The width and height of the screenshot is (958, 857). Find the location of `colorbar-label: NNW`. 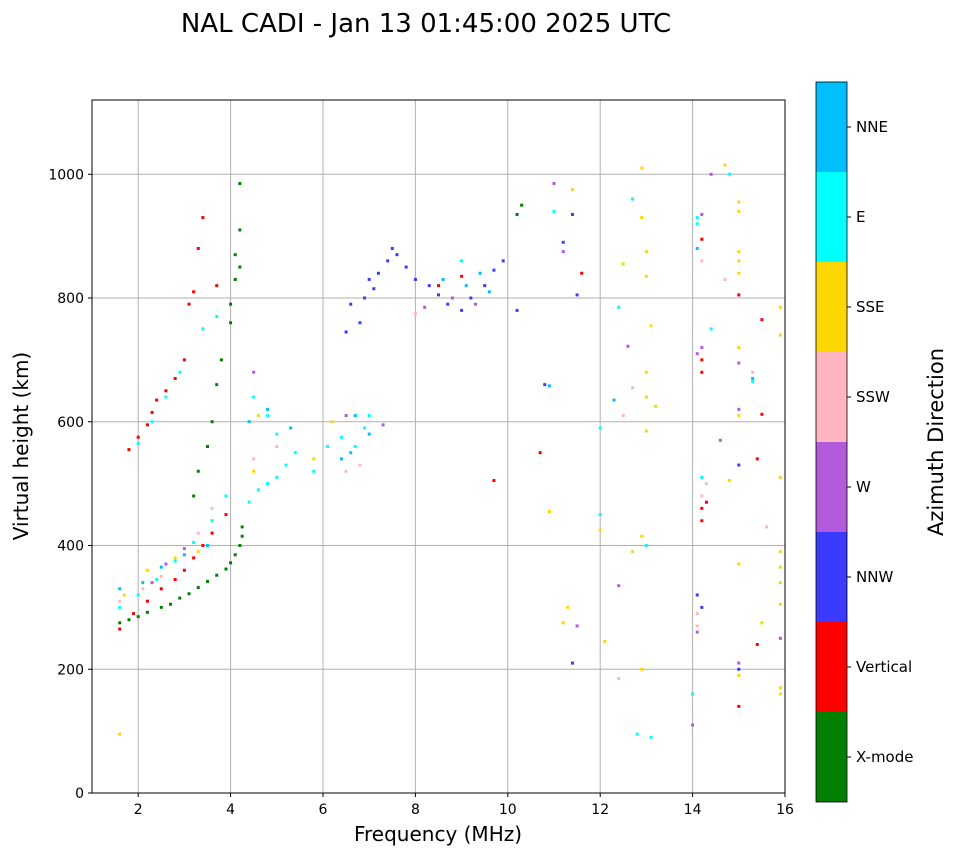

colorbar-label: NNW is located at coordinates (874, 577).